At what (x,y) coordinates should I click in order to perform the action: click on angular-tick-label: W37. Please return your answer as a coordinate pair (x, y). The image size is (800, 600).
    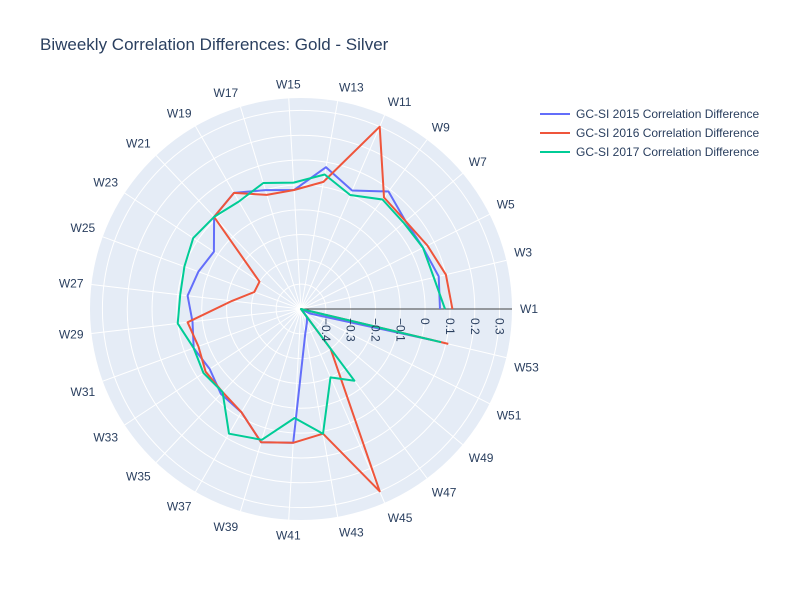
    Looking at the image, I should click on (179, 507).